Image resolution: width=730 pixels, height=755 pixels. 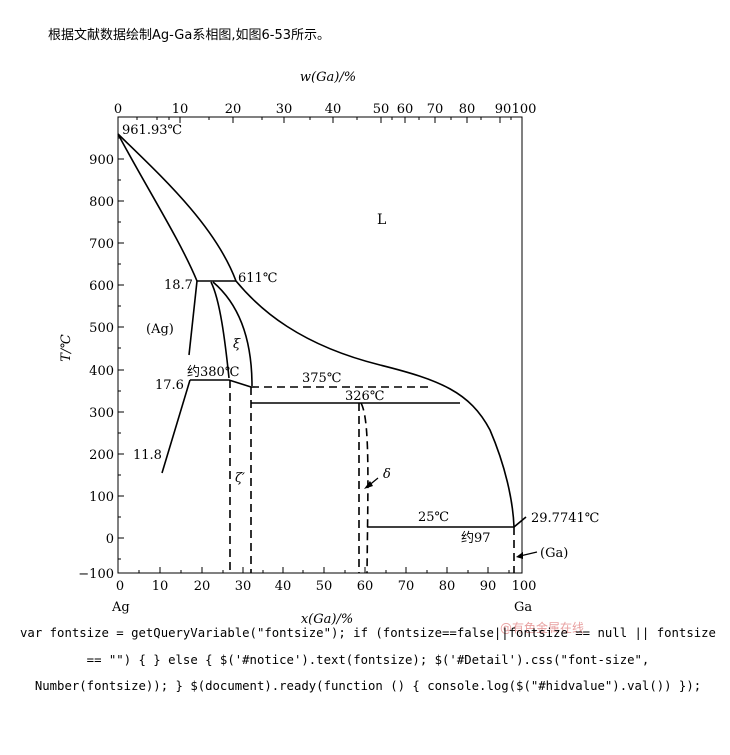 I want to click on y-tick-700: 700, so click(x=101, y=244).